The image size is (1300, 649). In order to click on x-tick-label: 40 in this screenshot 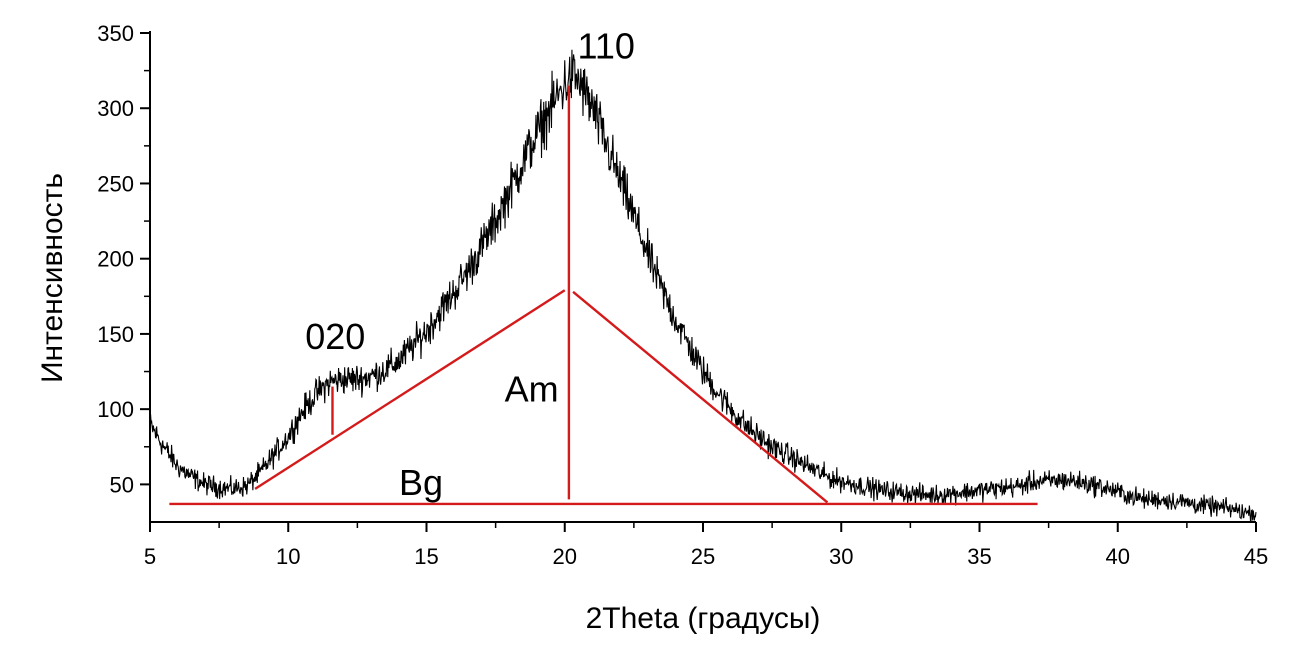, I will do `click(1118, 556)`.